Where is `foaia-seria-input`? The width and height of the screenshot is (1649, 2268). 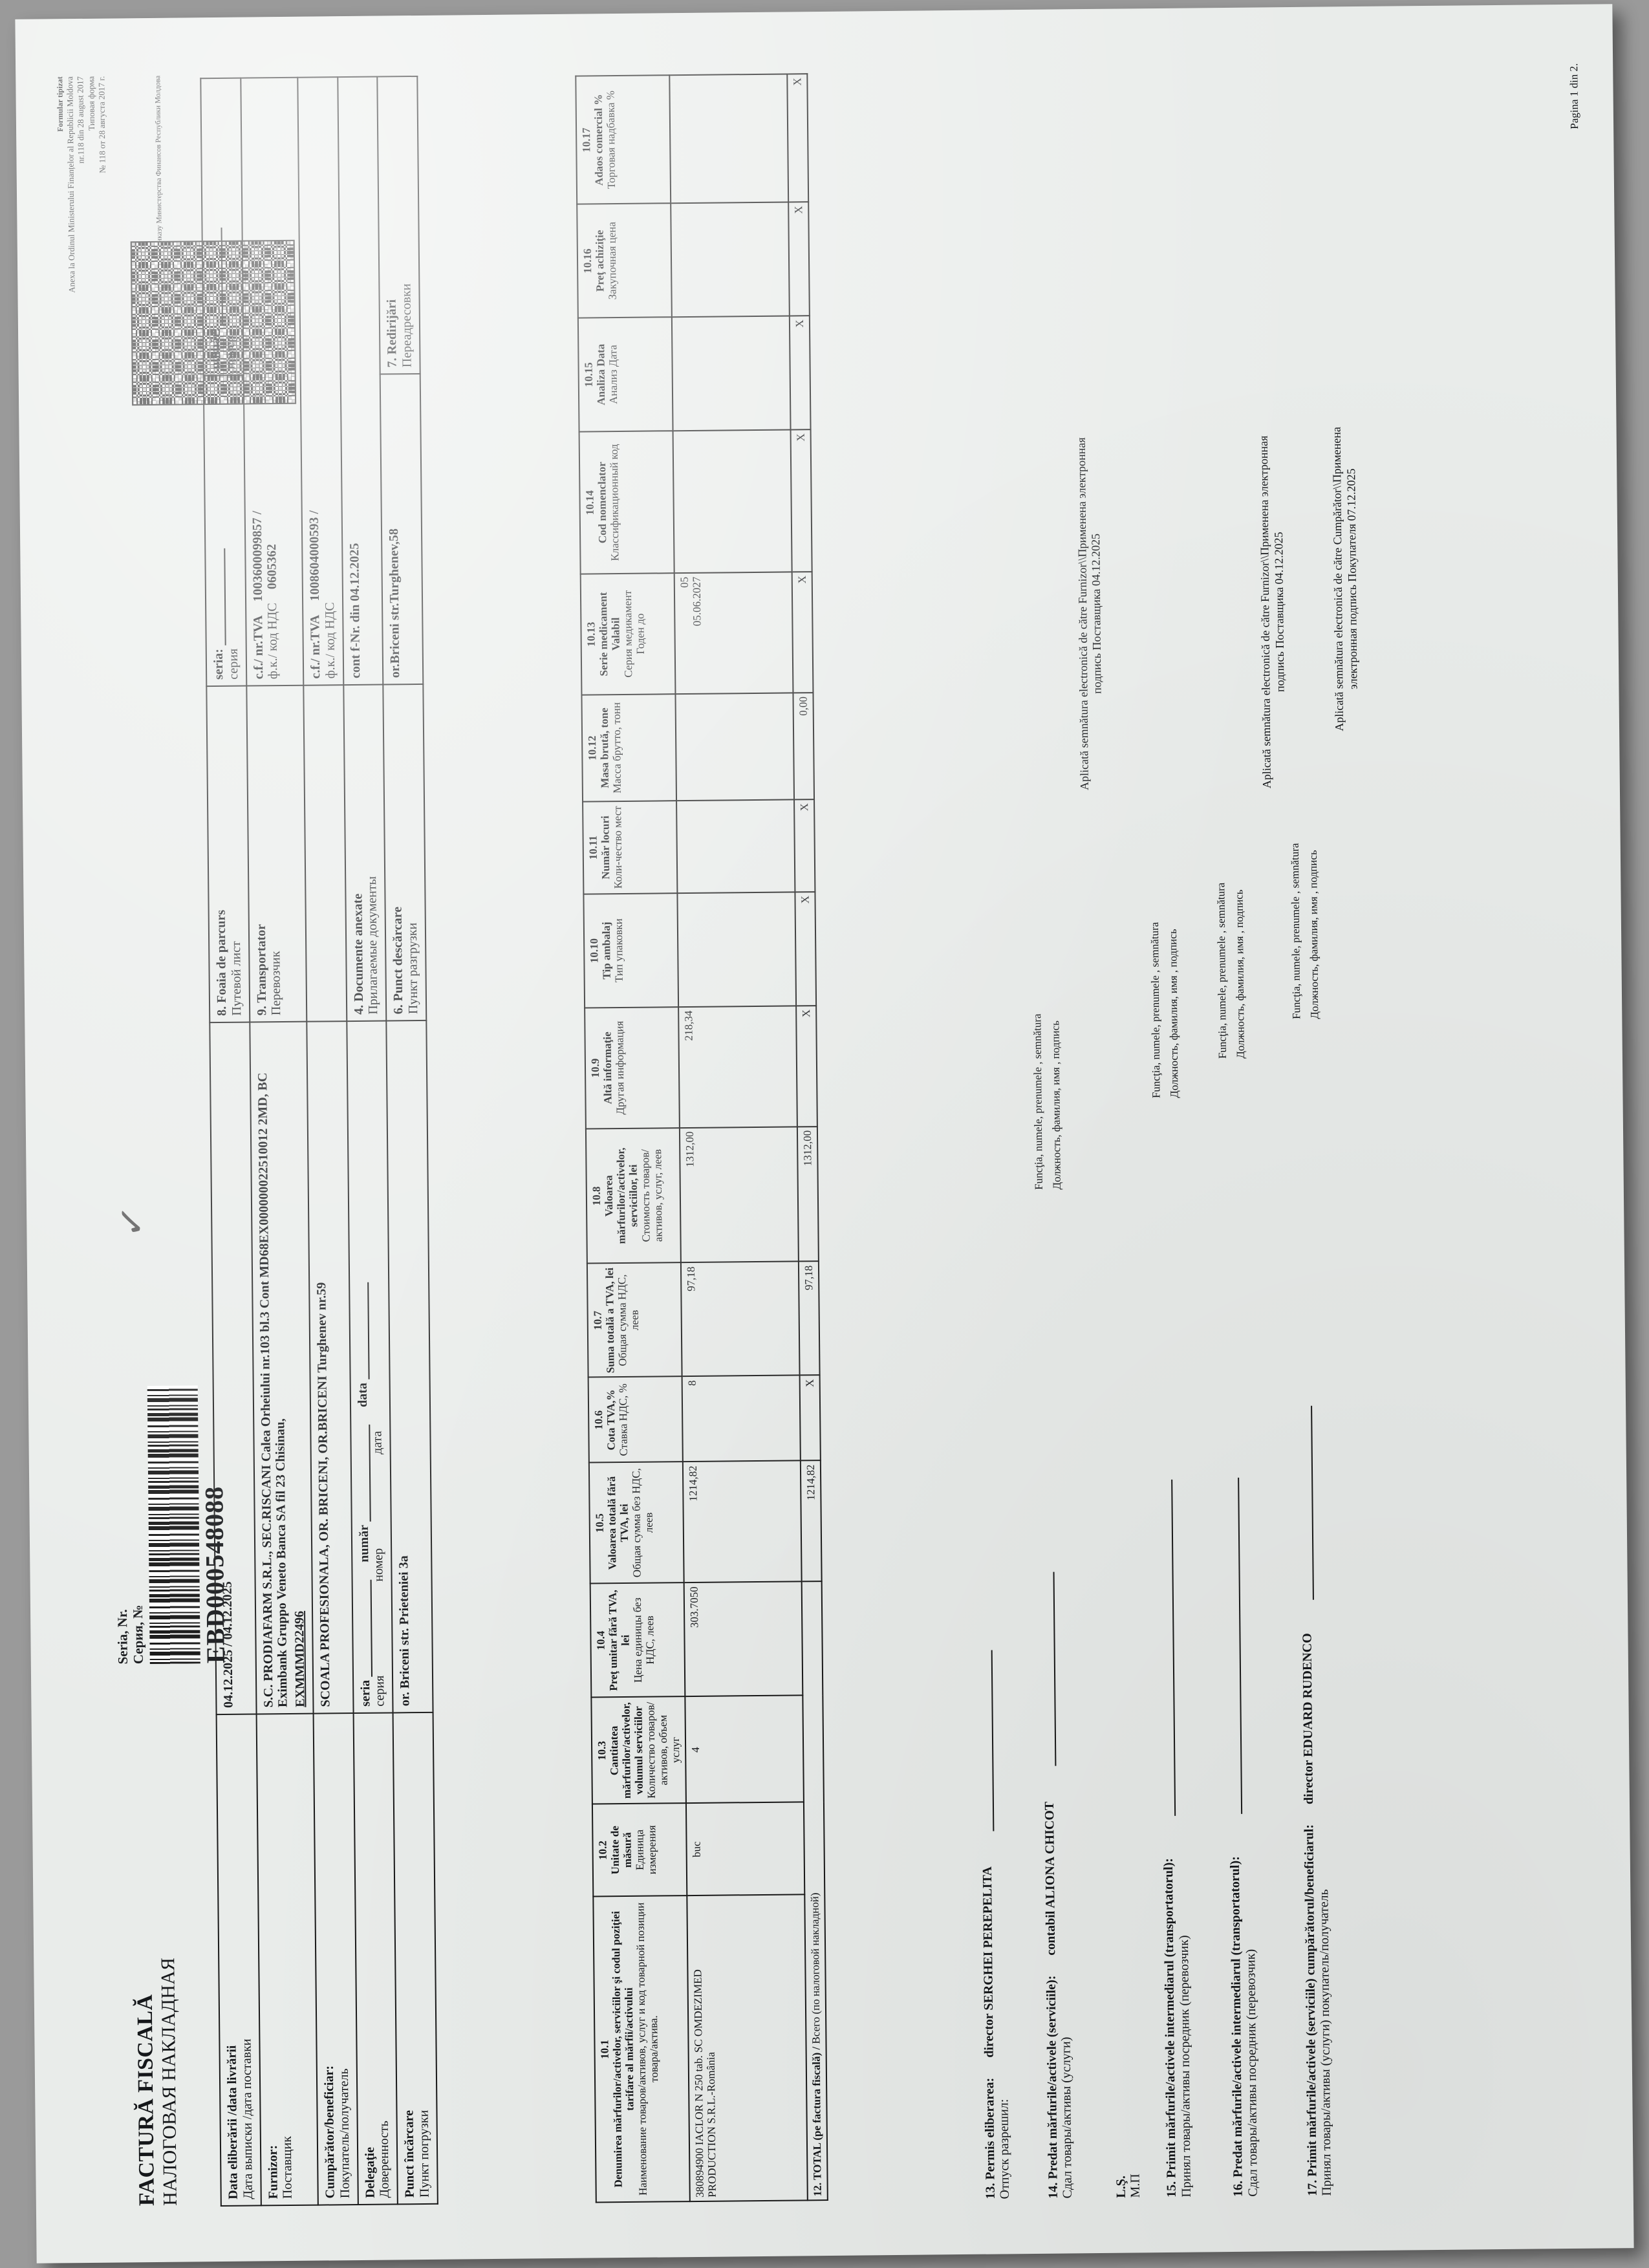
foaia-seria-input is located at coordinates (218, 597).